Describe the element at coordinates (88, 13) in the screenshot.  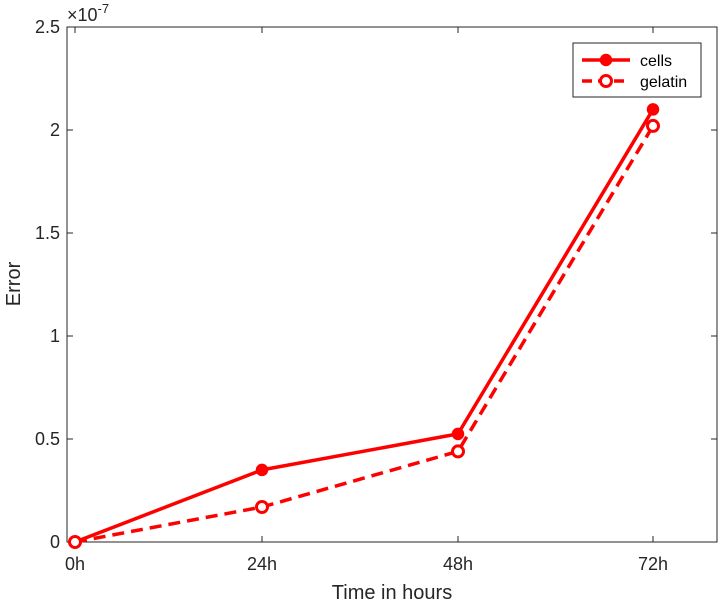
I see `y-exponent-label: ×10⁻⁷` at that location.